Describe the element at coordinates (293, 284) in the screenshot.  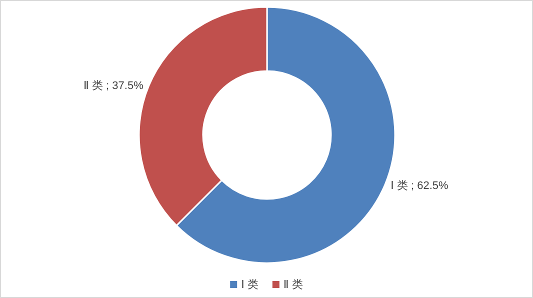
I see `legend-label: Ⅱ 类` at that location.